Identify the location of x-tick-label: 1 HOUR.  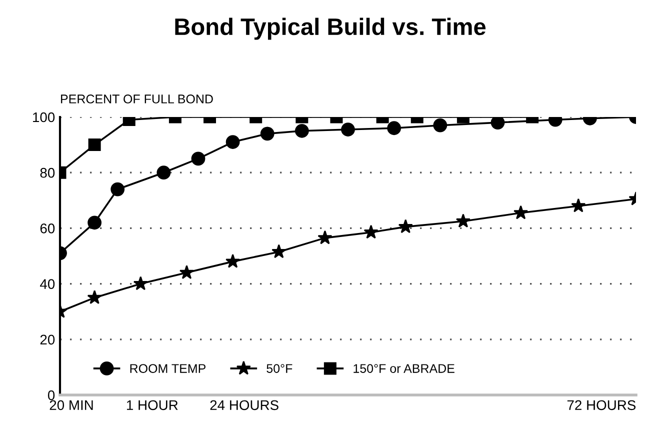
(152, 405).